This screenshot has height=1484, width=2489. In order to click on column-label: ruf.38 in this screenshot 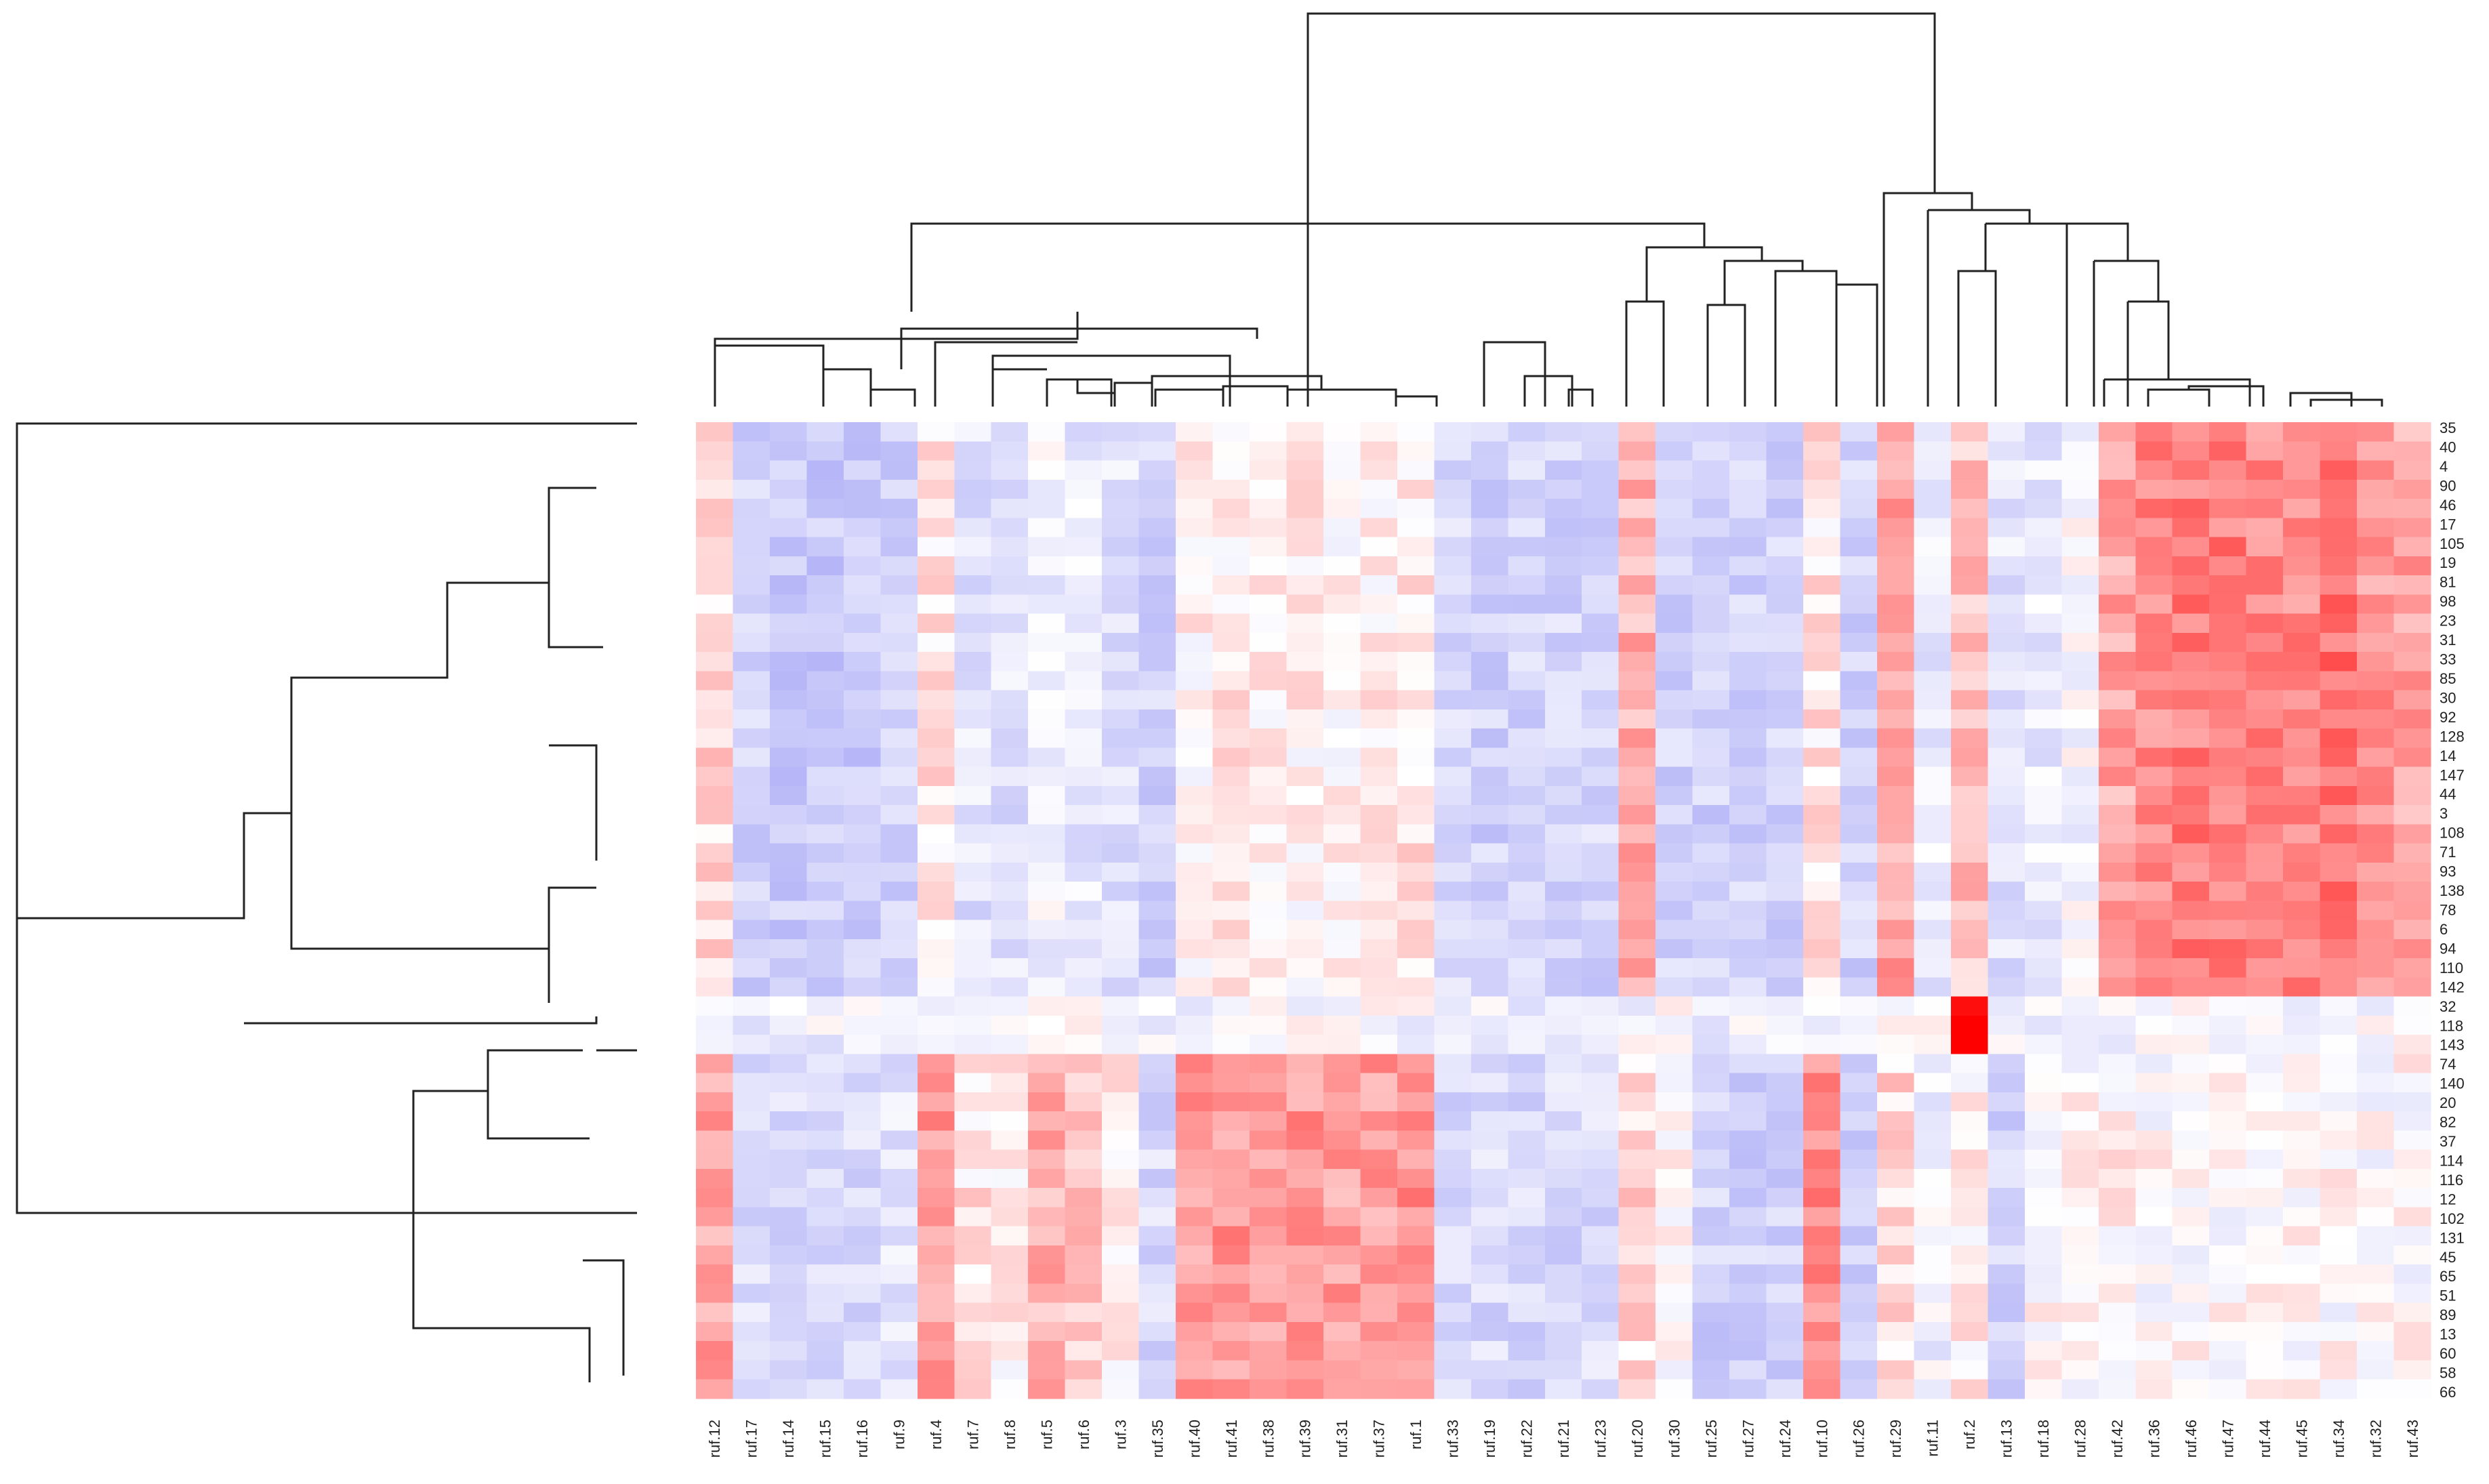, I will do `click(1268, 1439)`.